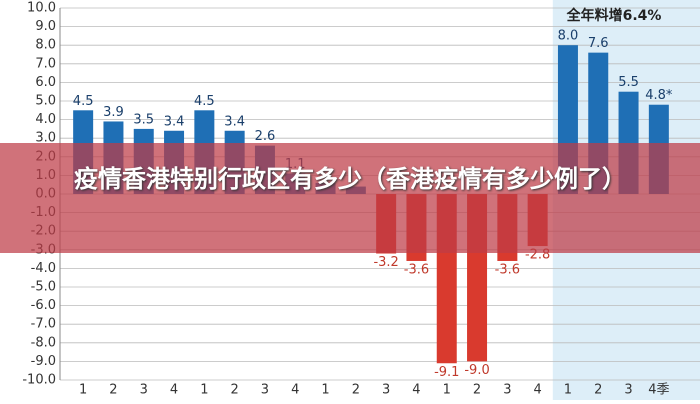  Describe the element at coordinates (45, 45) in the screenshot. I see `y-tick-label: 8.0` at that location.